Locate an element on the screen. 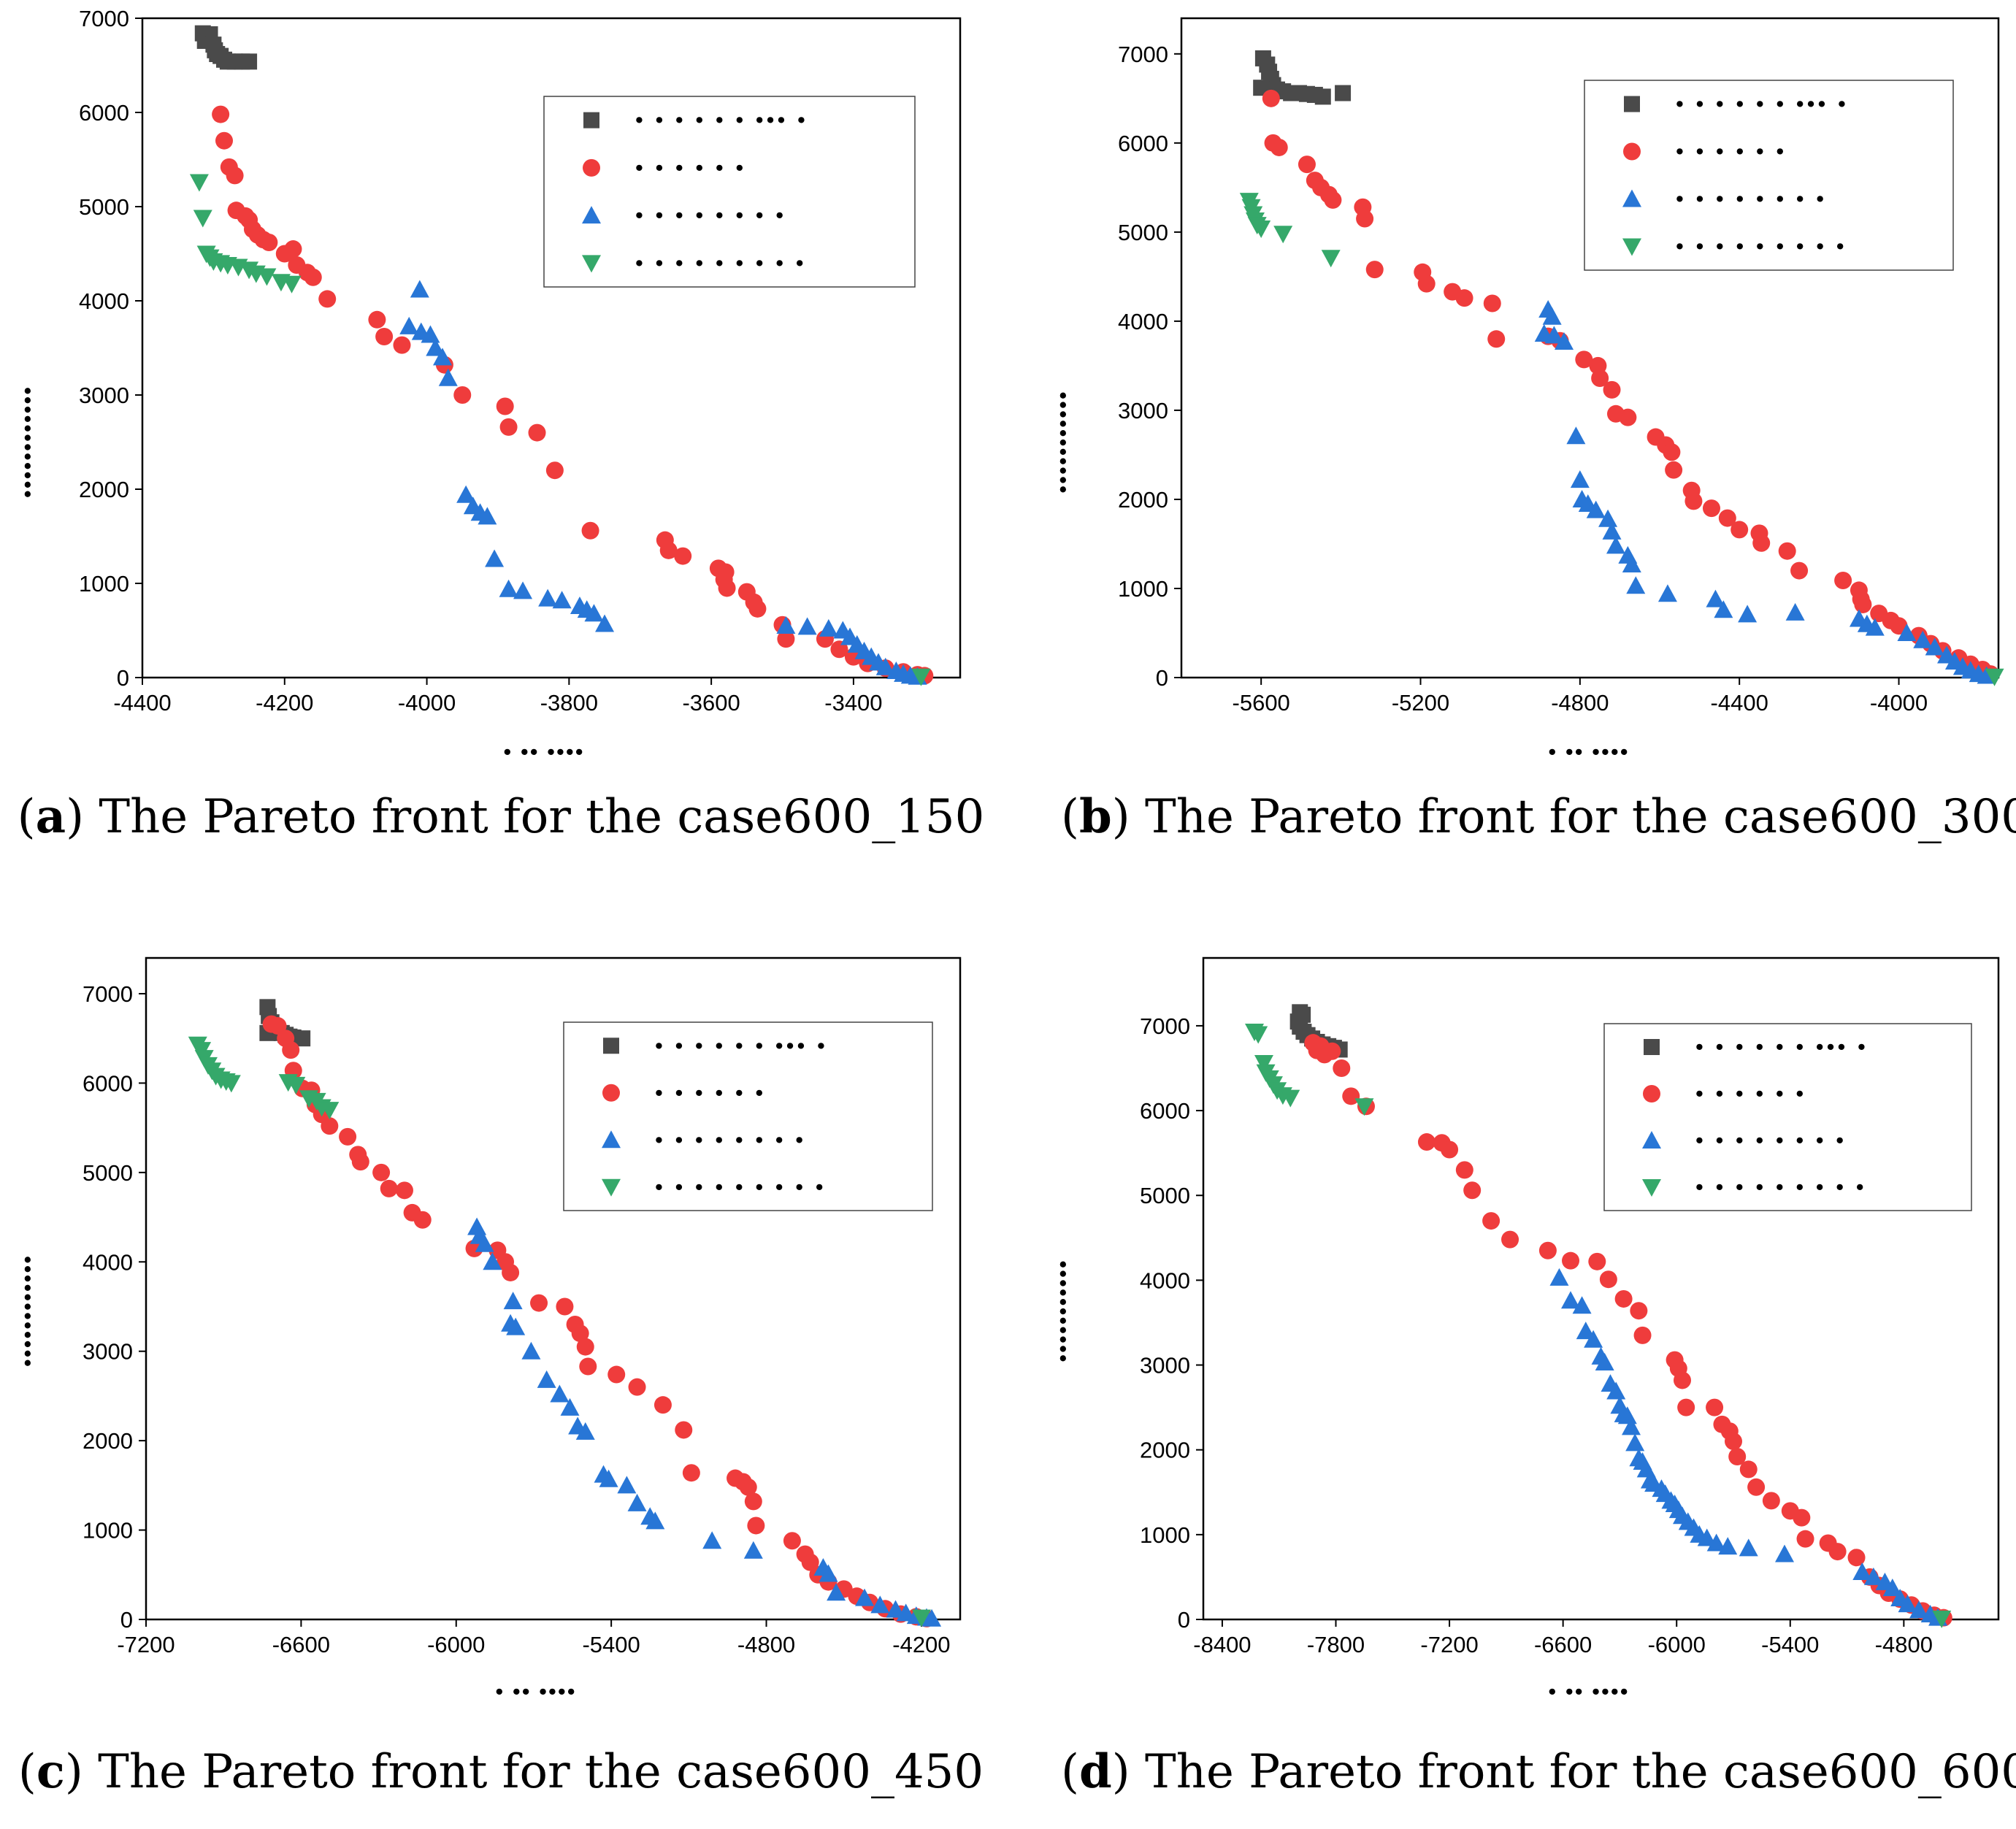 The height and width of the screenshot is (1829, 2016). y-tick-label: 4000 is located at coordinates (1143, 321).